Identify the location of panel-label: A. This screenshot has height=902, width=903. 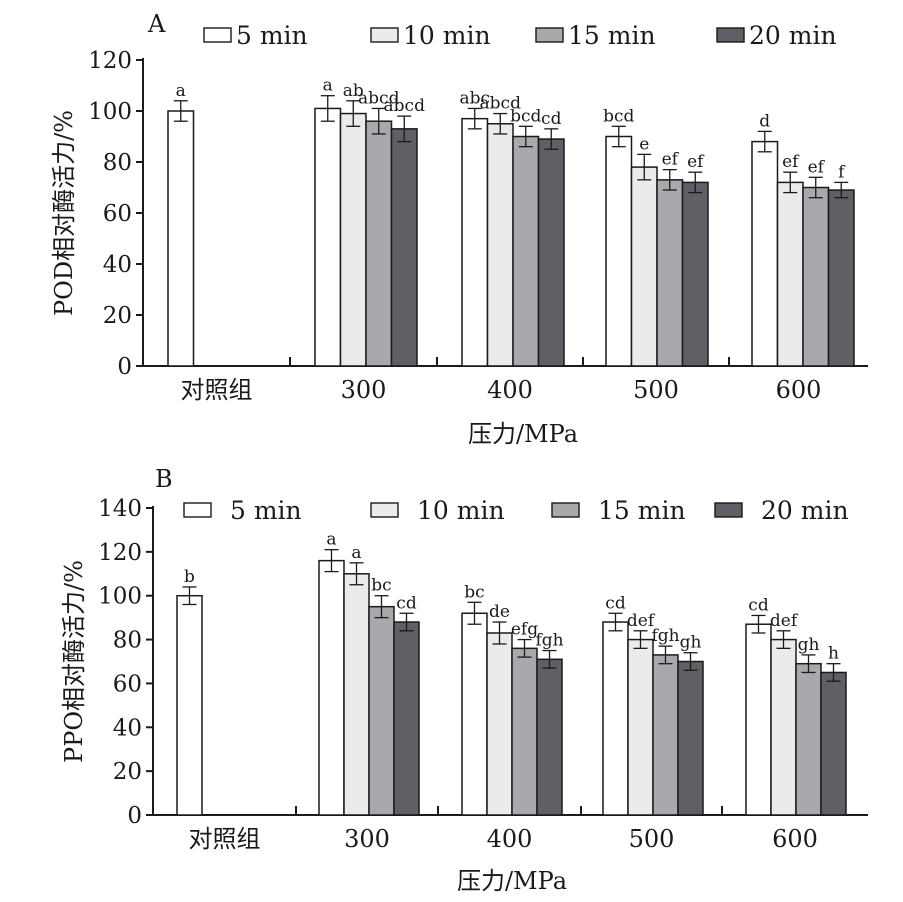
(156, 24).